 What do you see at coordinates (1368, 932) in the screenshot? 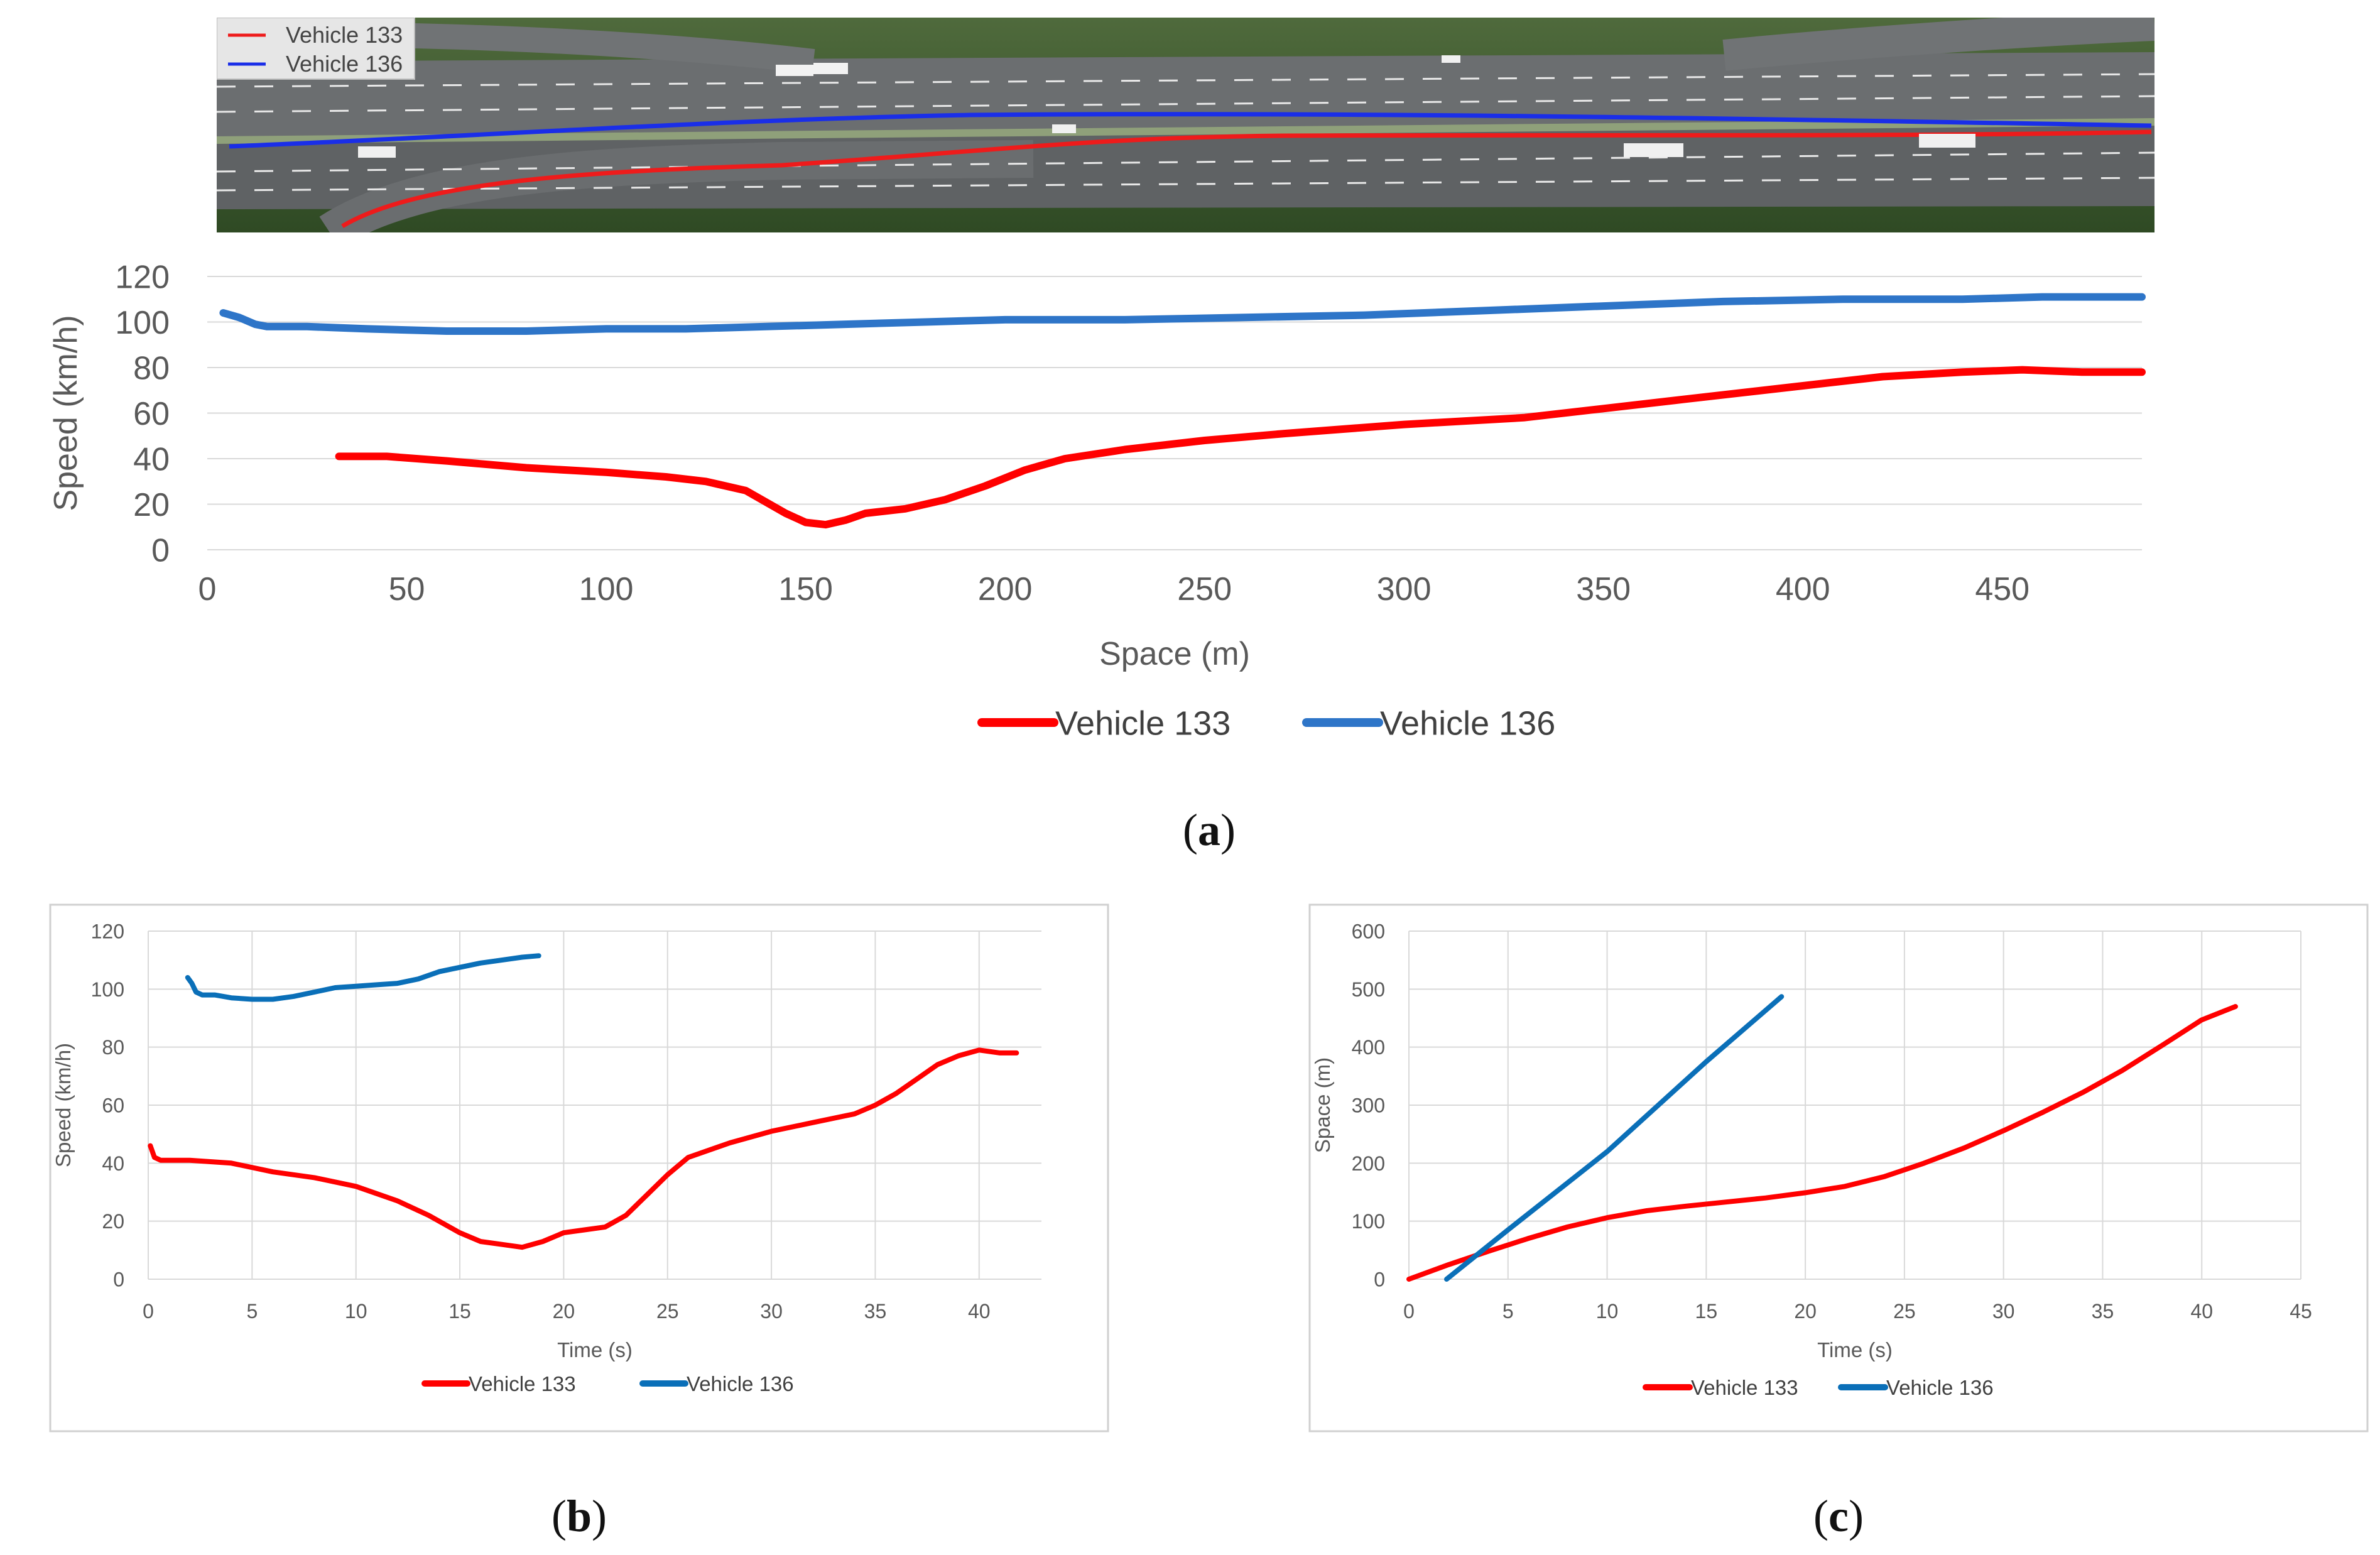
I see `y-tick-label: 600` at bounding box center [1368, 932].